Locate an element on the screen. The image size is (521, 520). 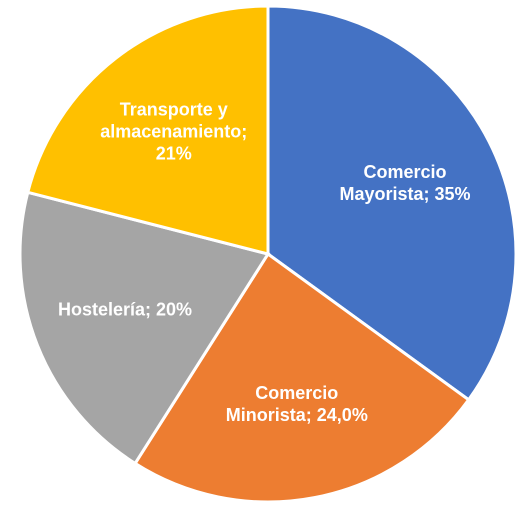
data-label-line: Mayorista; 35% is located at coordinates (404, 194).